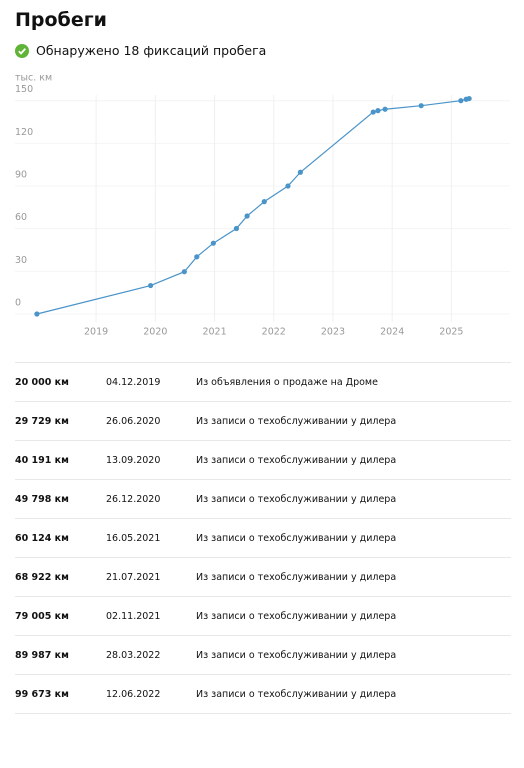 The image size is (524, 768). What do you see at coordinates (96, 332) in the screenshot?
I see `x-tick-label: 2019` at bounding box center [96, 332].